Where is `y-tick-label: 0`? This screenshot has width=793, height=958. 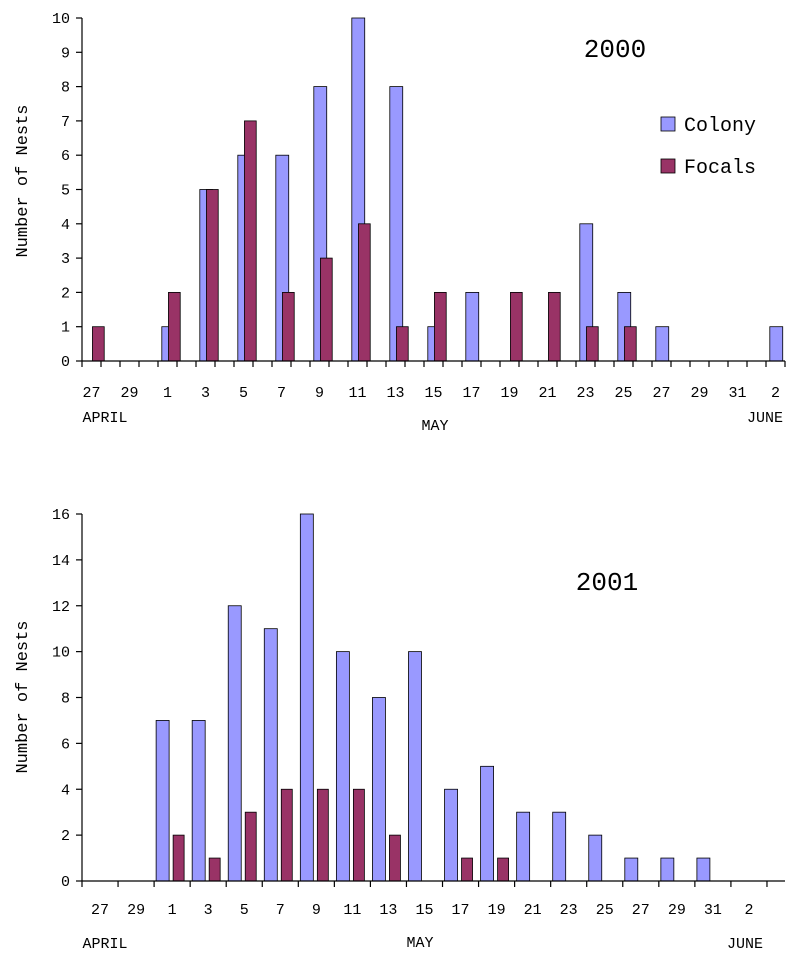
y-tick-label: 0 is located at coordinates (65, 882).